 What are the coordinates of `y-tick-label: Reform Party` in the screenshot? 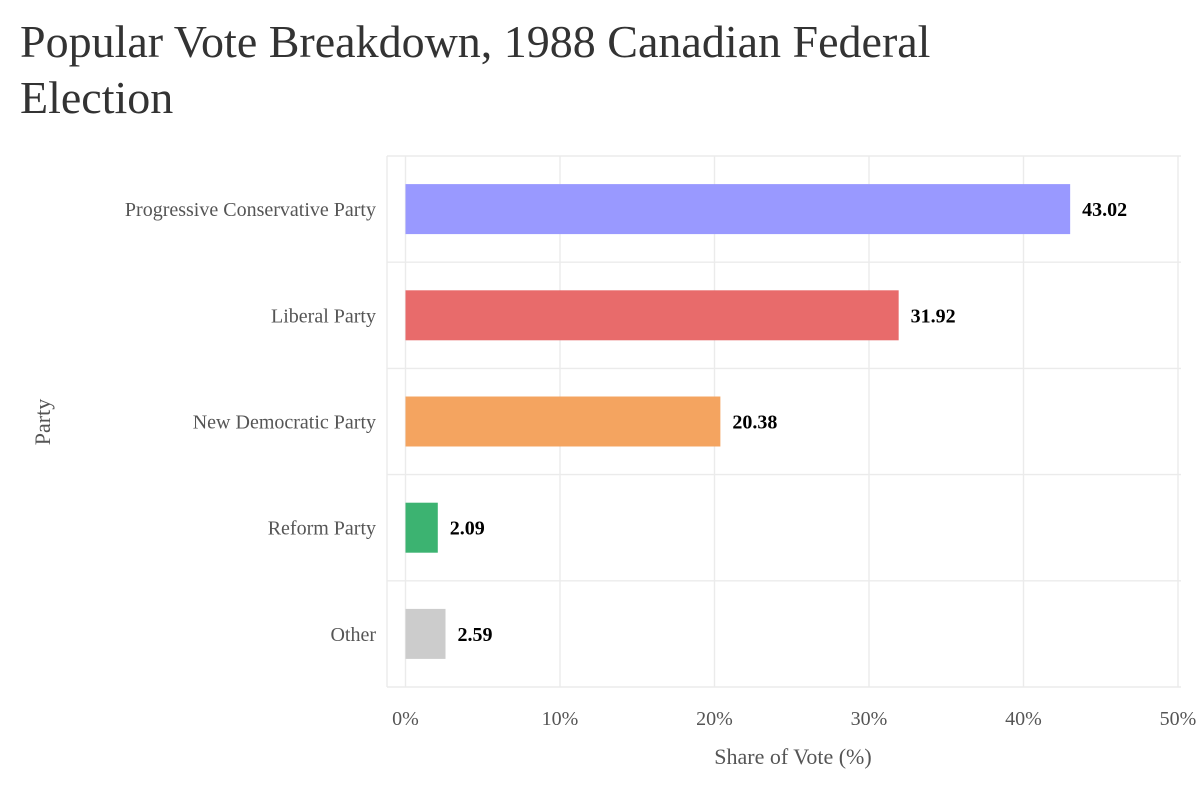 It's located at (322, 529).